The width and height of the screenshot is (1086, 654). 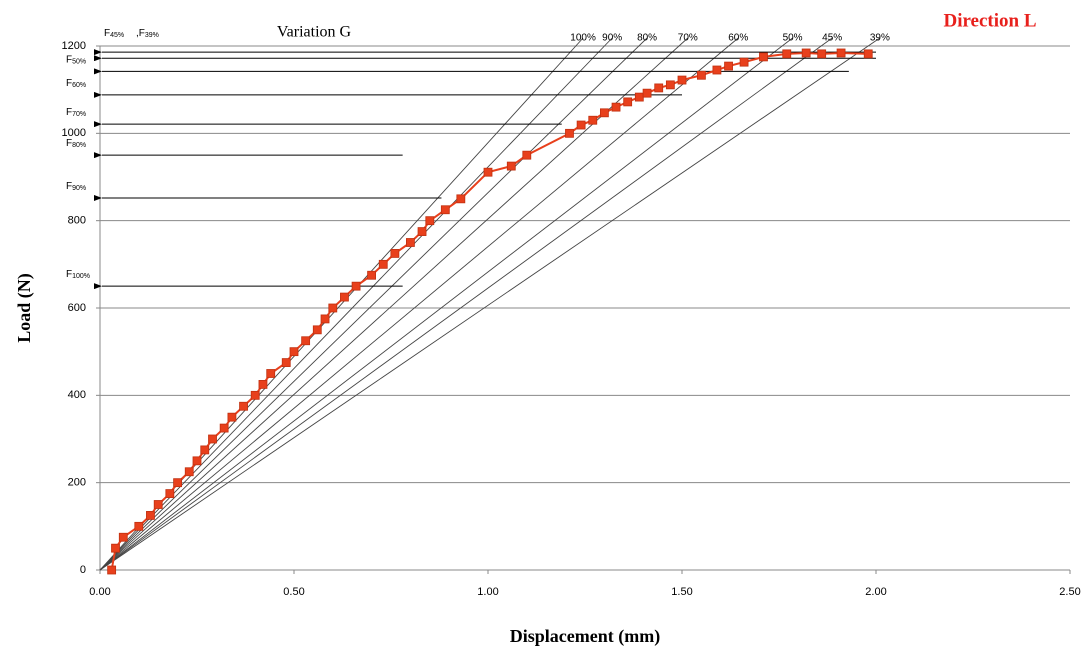 I want to click on arrow-label: F100%, so click(x=78, y=274).